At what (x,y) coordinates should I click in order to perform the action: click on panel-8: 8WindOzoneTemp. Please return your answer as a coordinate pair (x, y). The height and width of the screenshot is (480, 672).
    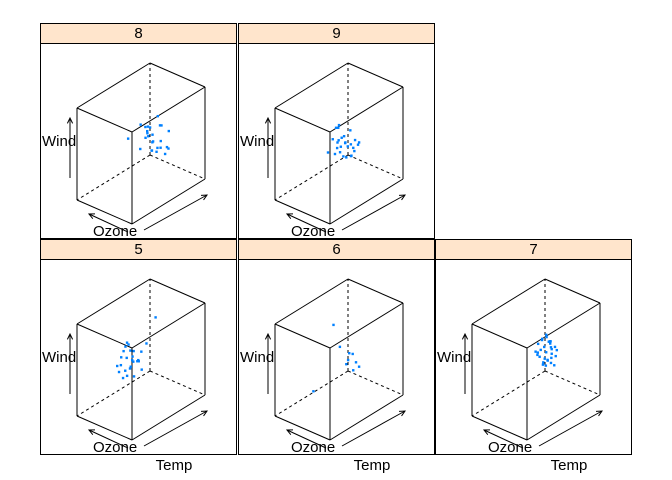
    Looking at the image, I should click on (138, 140).